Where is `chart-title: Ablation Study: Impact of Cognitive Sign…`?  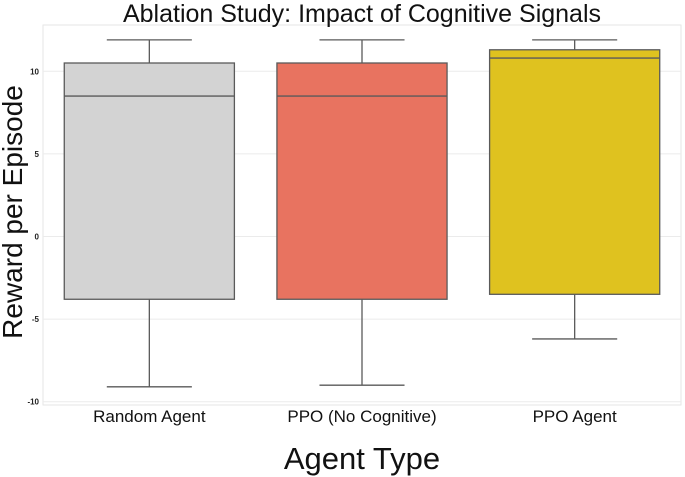
chart-title: Ablation Study: Impact of Cognitive Sign… is located at coordinates (362, 14).